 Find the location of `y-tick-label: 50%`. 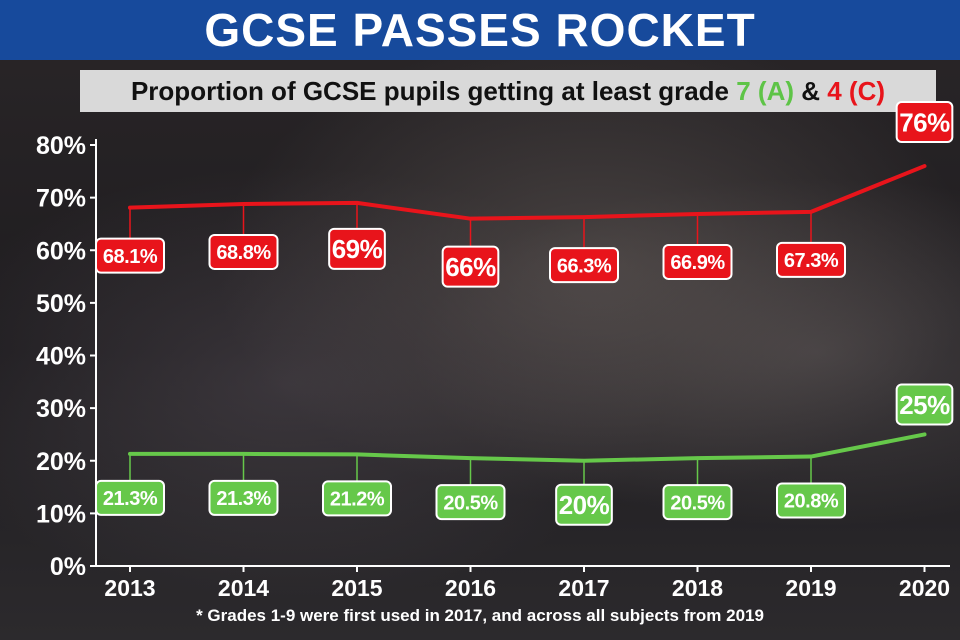

y-tick-label: 50% is located at coordinates (61, 304).